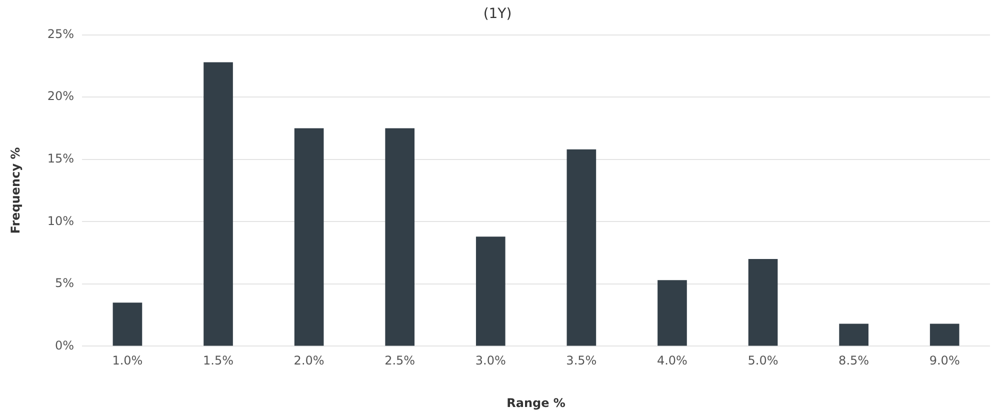  Describe the element at coordinates (490, 361) in the screenshot. I see `x-tick-label: 3.0%` at that location.